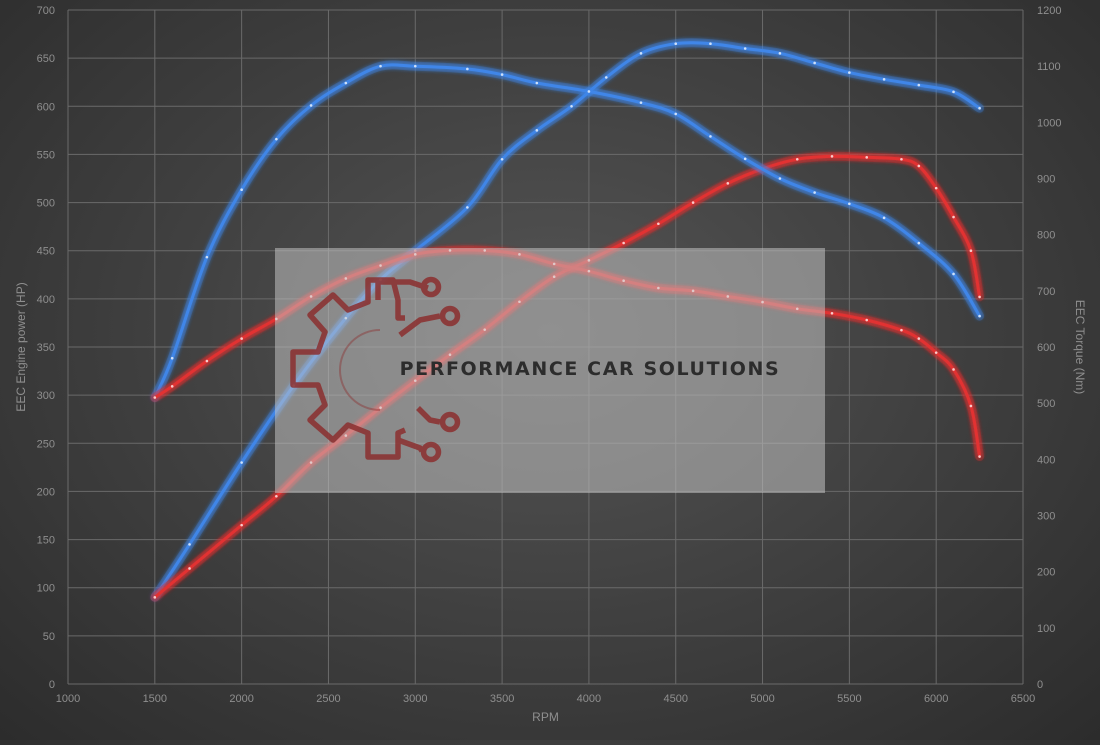  Describe the element at coordinates (46, 541) in the screenshot. I see `y-left-tick-label: 150` at that location.